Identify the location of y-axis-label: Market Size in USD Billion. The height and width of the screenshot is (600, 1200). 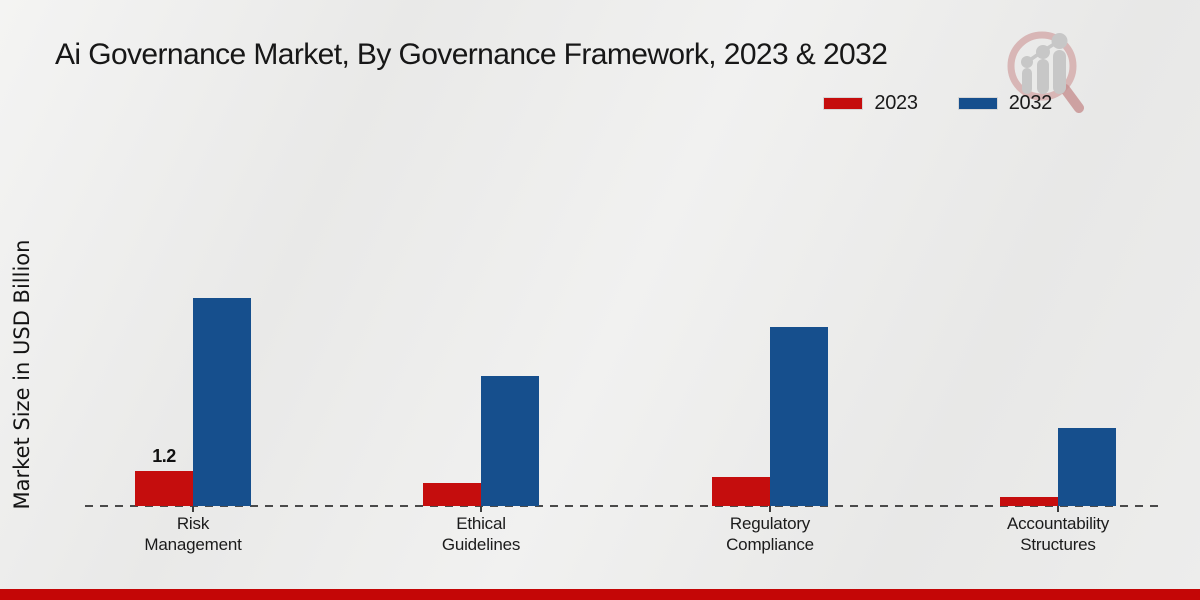
(22, 374).